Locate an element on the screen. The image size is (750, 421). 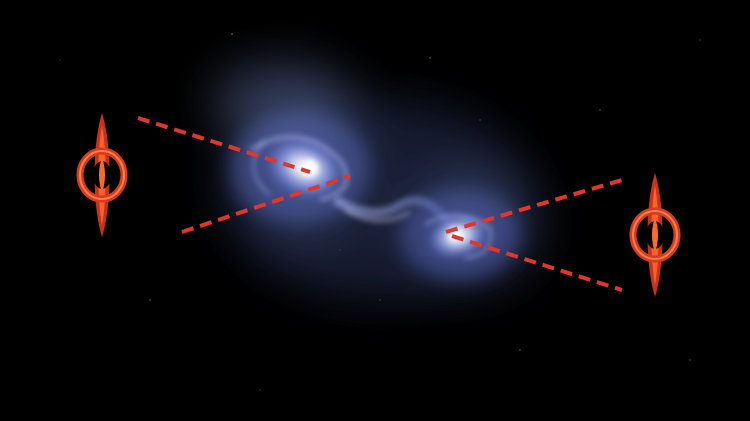
galaxy-upper-left is located at coordinates (300, 168).